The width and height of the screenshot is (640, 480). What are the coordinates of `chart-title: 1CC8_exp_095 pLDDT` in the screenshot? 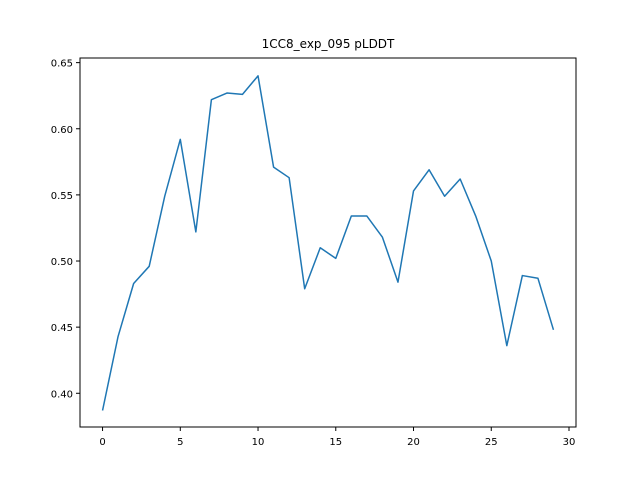 It's located at (328, 44).